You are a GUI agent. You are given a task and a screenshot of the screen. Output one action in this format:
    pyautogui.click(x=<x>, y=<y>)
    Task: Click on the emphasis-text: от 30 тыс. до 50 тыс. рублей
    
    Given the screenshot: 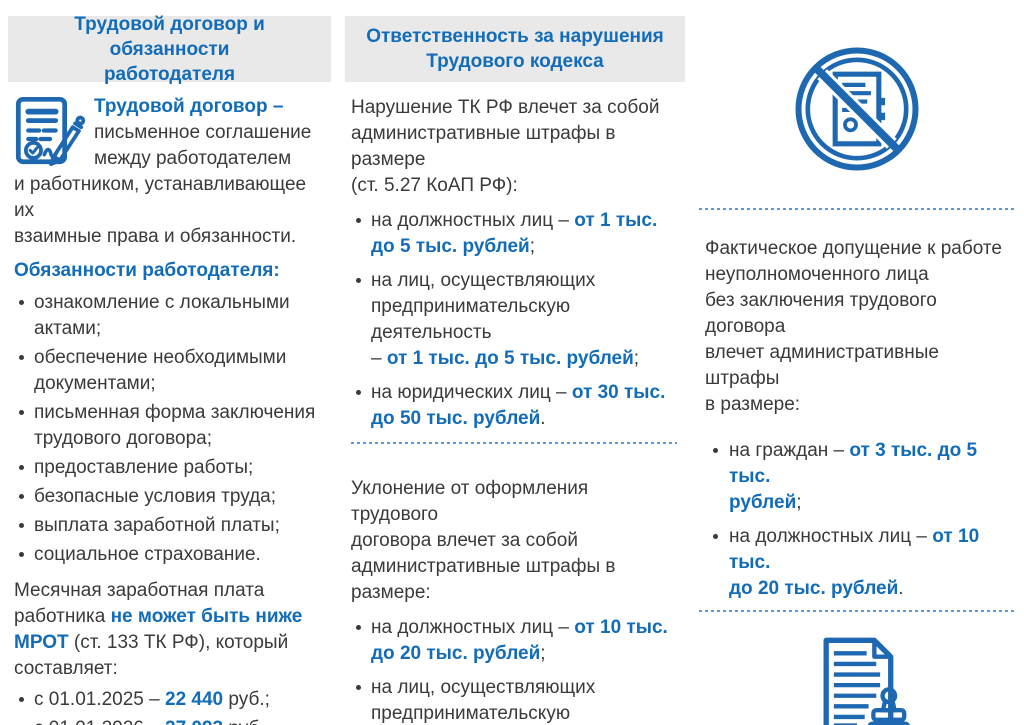 What is the action you would take?
    pyautogui.click(x=518, y=405)
    